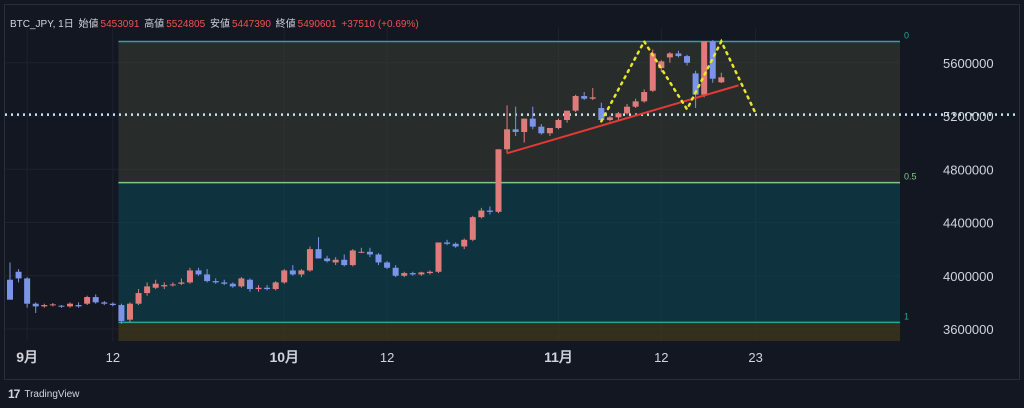  Describe the element at coordinates (380, 24) in the screenshot. I see `change-value: +37510 (+0.69%)` at that location.